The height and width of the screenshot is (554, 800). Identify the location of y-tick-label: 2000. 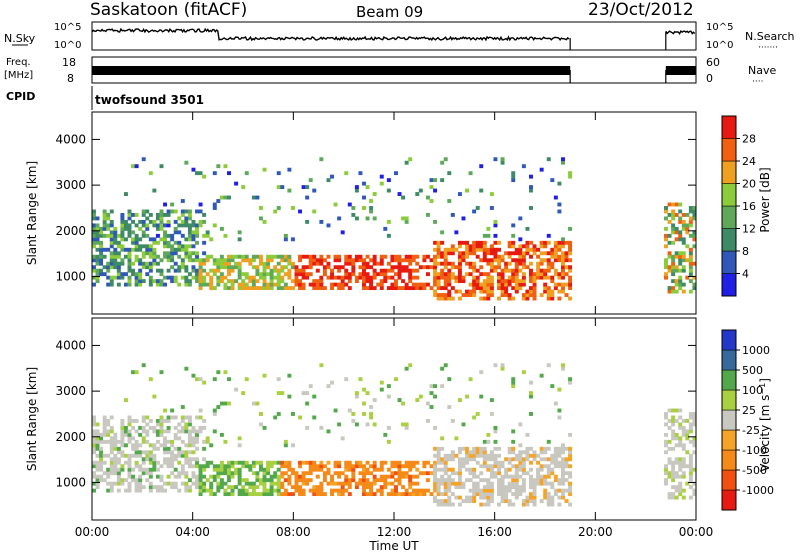
(70, 231).